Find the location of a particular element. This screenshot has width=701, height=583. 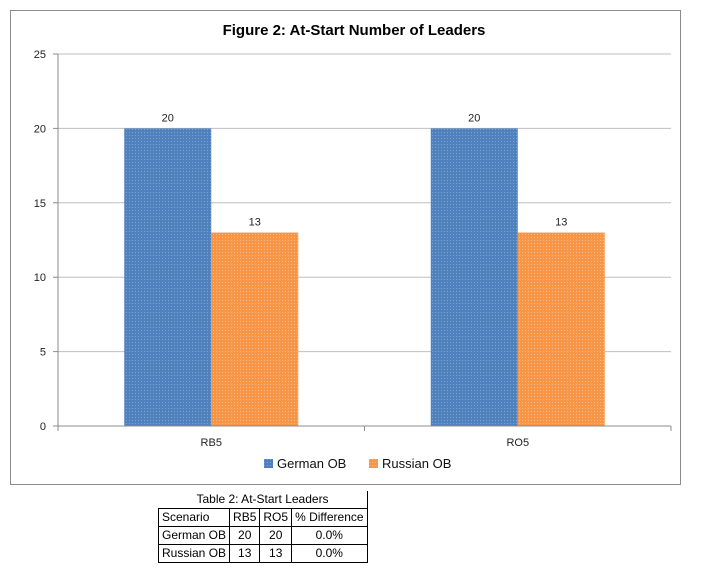

table-row: Russian OB 13 13 0.0% is located at coordinates (262, 553).